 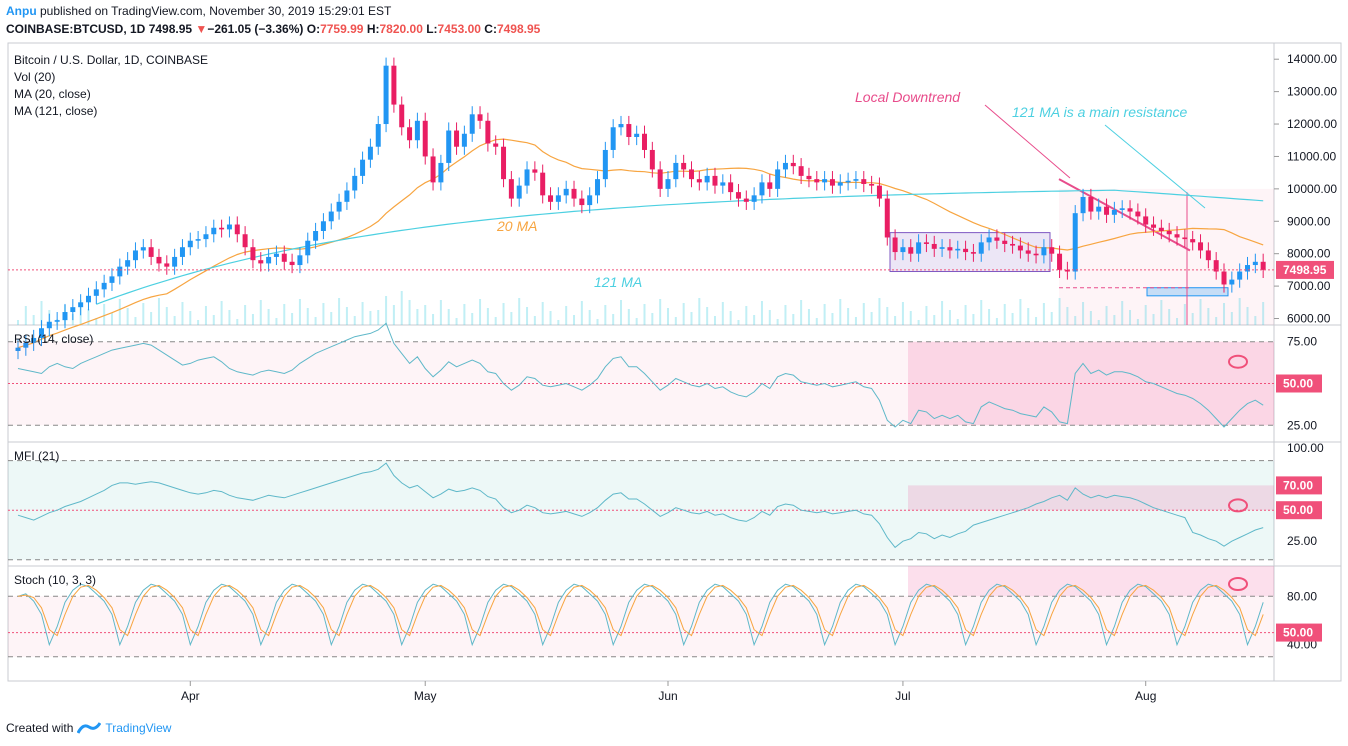 I want to click on high-label: H:, so click(x=373, y=29).